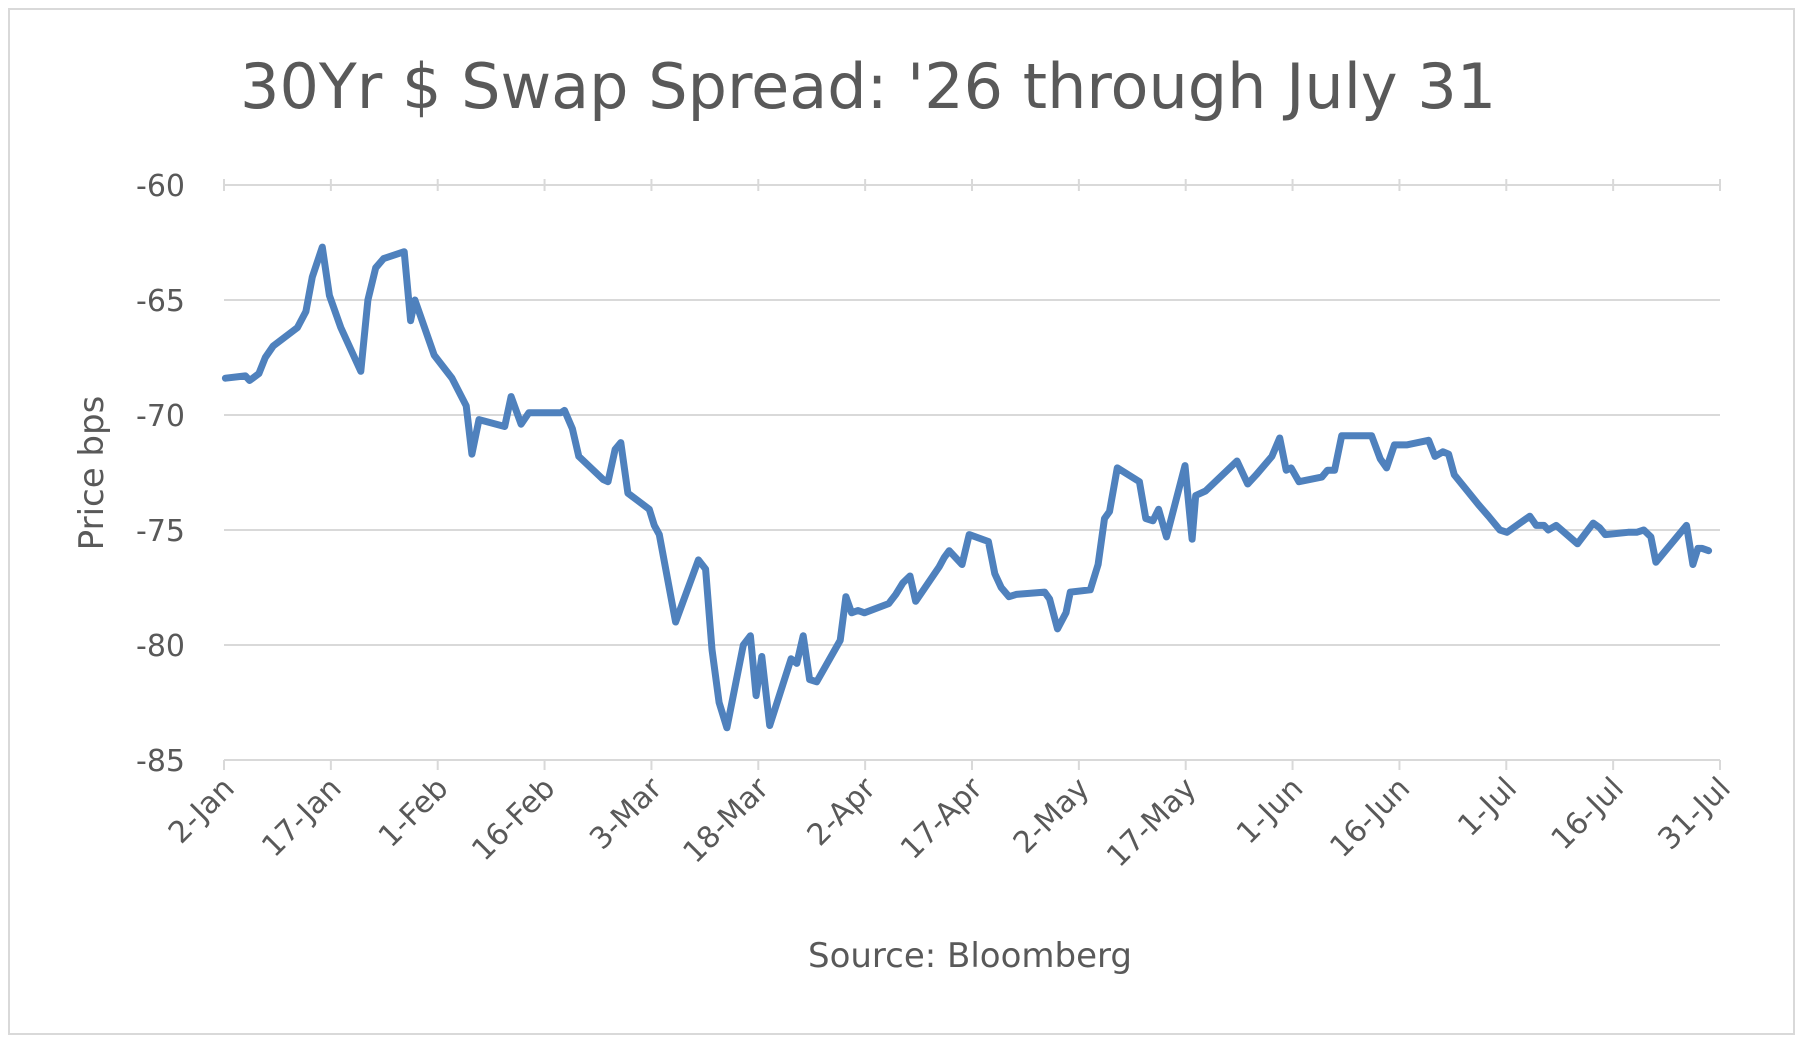 Image resolution: width=1805 pixels, height=1045 pixels. What do you see at coordinates (1270, 811) in the screenshot?
I see `x-tick-label: 1-Jun` at bounding box center [1270, 811].